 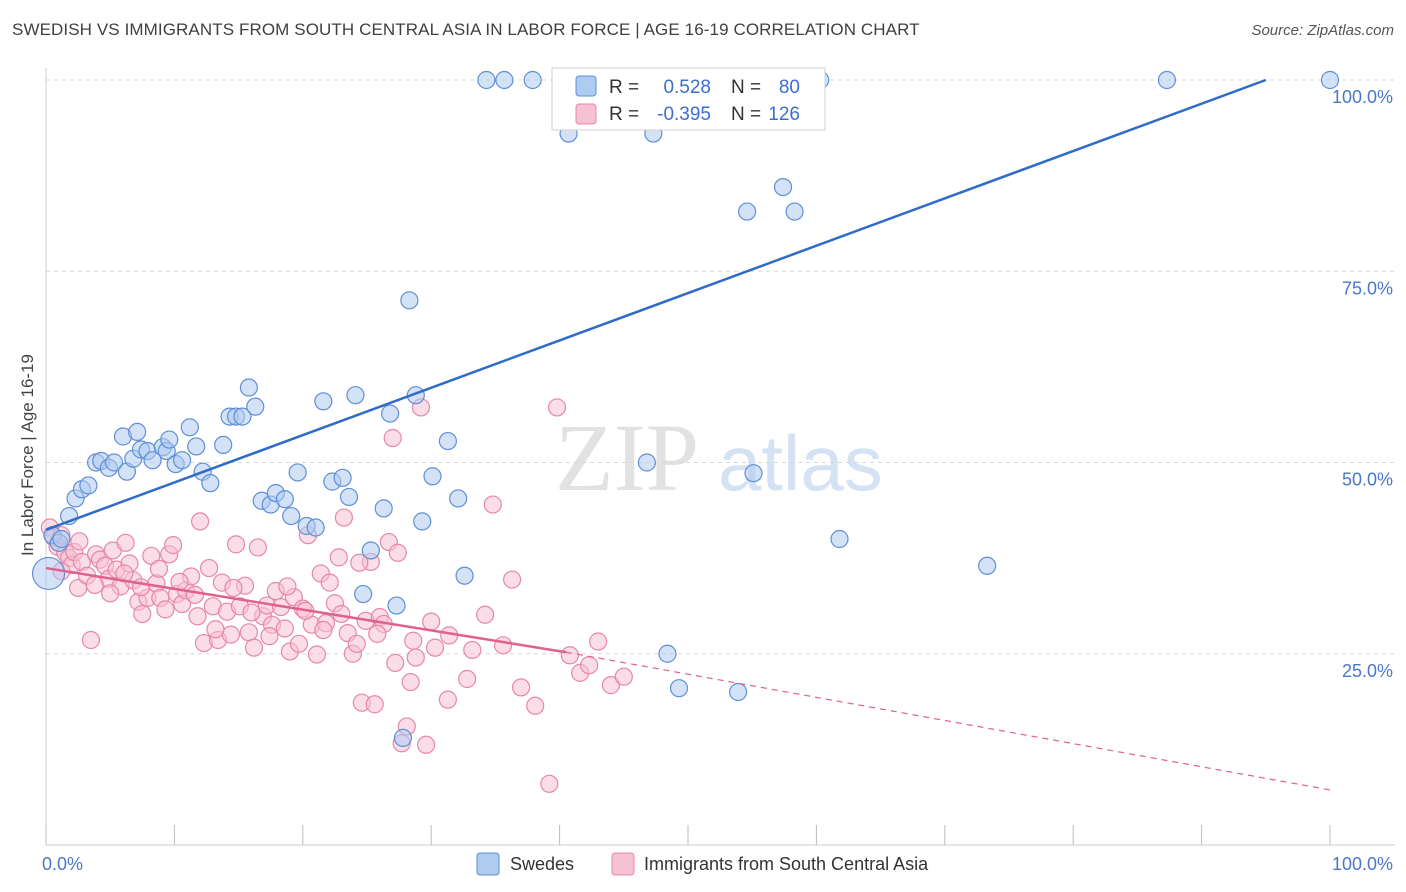 I want to click on immigrants-trend-line, so click(x=306, y=610).